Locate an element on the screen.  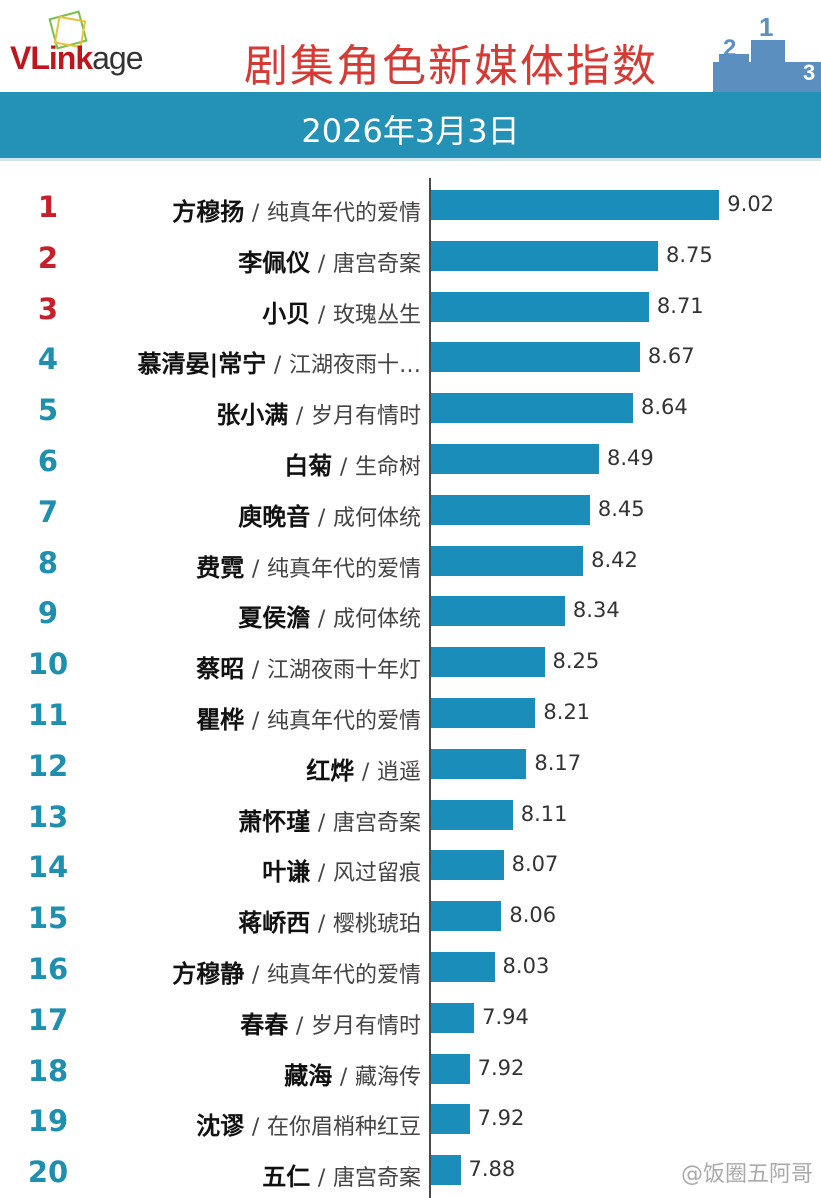
bar-label: 红烨 / 逍遥 is located at coordinates (363, 768).